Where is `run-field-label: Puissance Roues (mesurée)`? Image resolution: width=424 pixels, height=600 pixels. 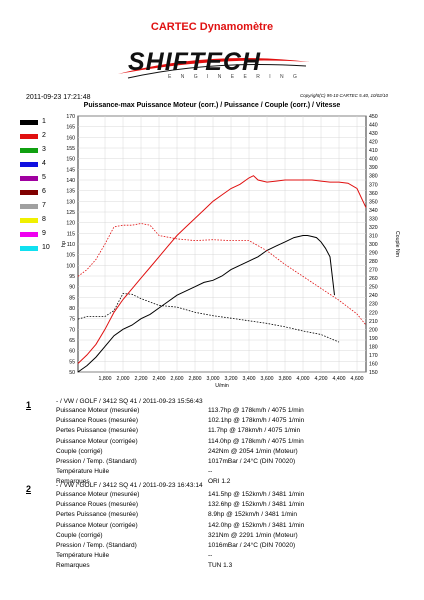 run-field-label: Puissance Roues (mesurée) is located at coordinates (97, 505).